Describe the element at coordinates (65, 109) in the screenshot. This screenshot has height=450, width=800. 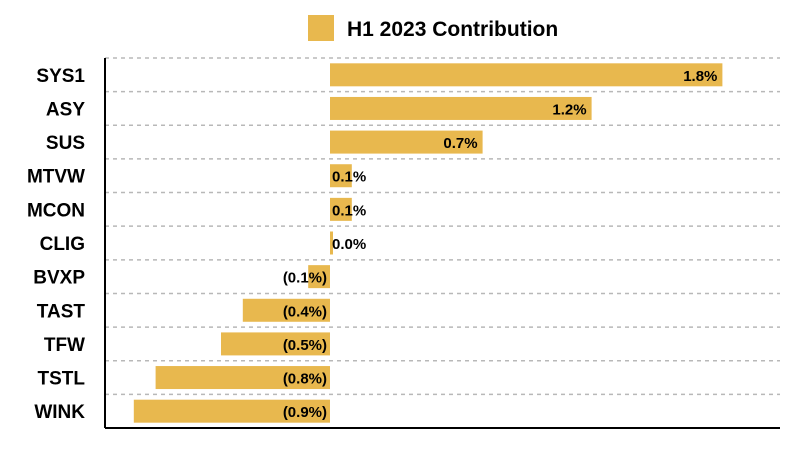
I see `category-tick-label: ASY` at that location.